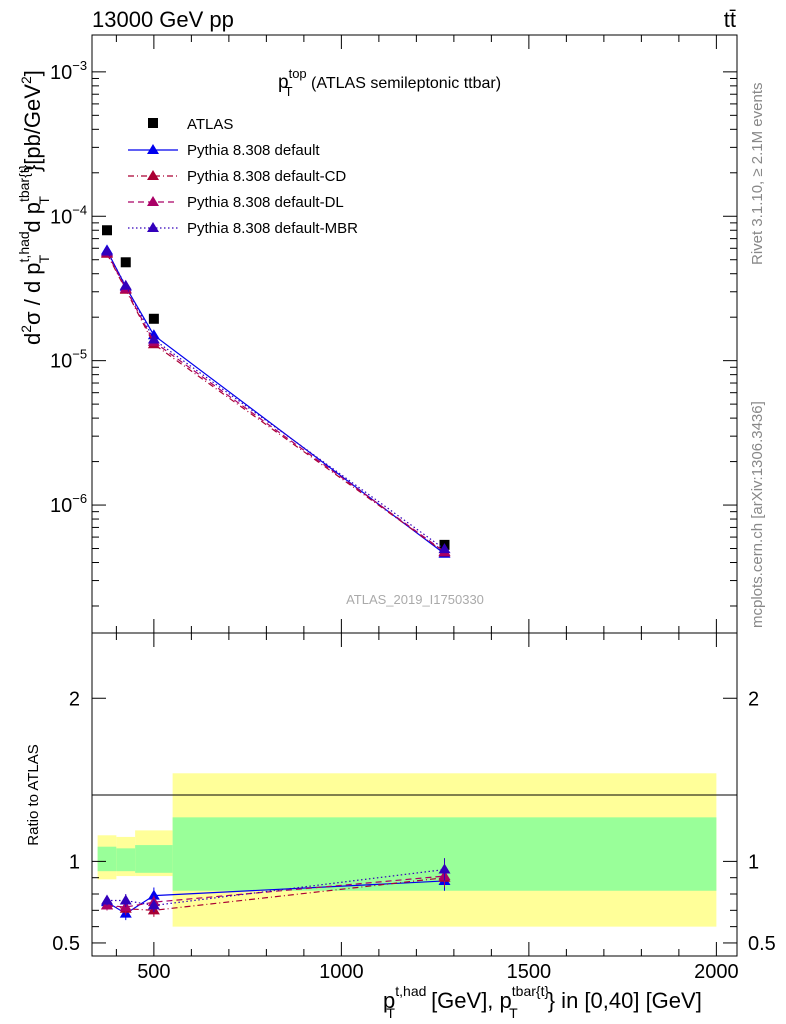 The width and height of the screenshot is (786, 1024). I want to click on ratio-series, so click(276, 889).